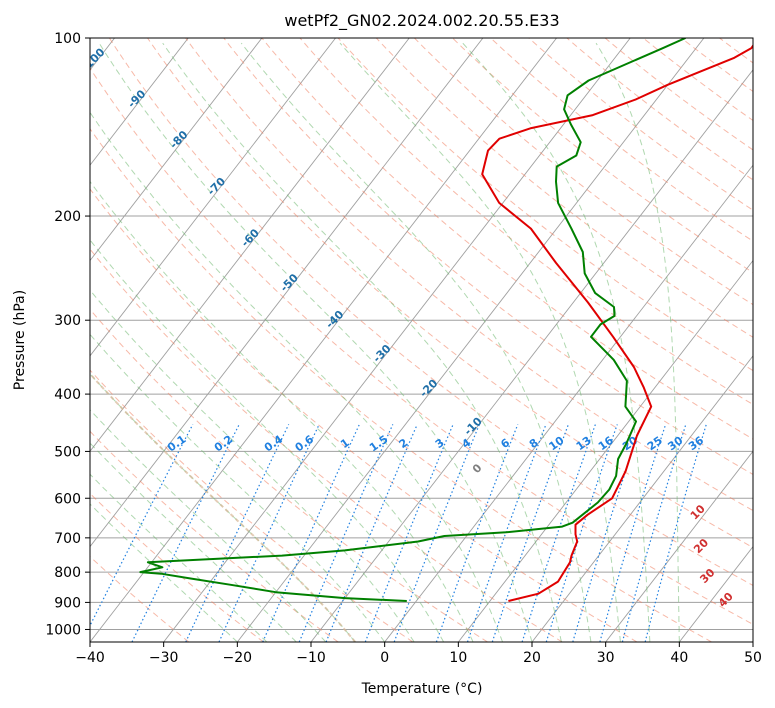 This screenshot has height=708, width=775. What do you see at coordinates (311, 658) in the screenshot?
I see `x-tick-label: −10` at bounding box center [311, 658].